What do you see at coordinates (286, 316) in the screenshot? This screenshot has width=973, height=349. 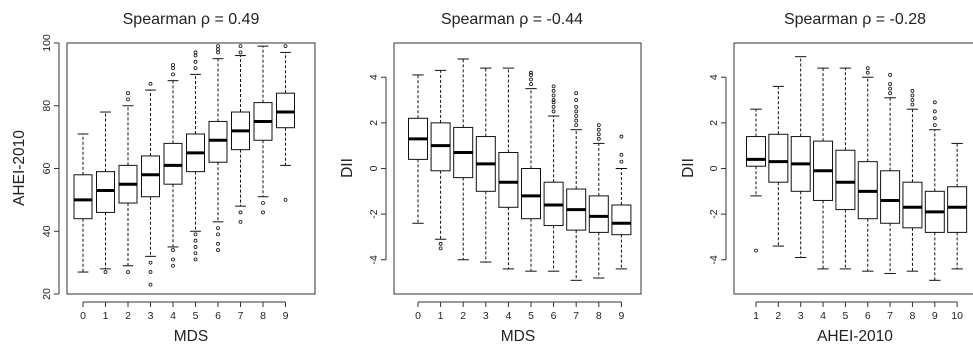 I see `x-tick-label: 9` at bounding box center [286, 316].